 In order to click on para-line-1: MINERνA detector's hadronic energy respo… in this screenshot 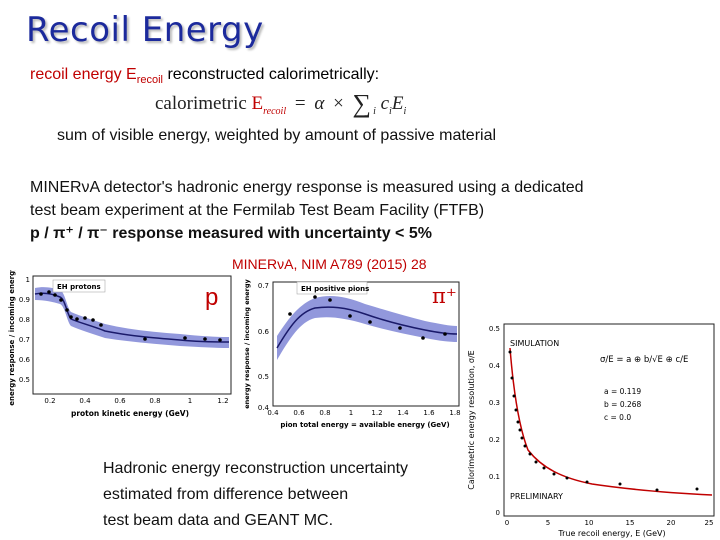, I will do `click(307, 187)`.